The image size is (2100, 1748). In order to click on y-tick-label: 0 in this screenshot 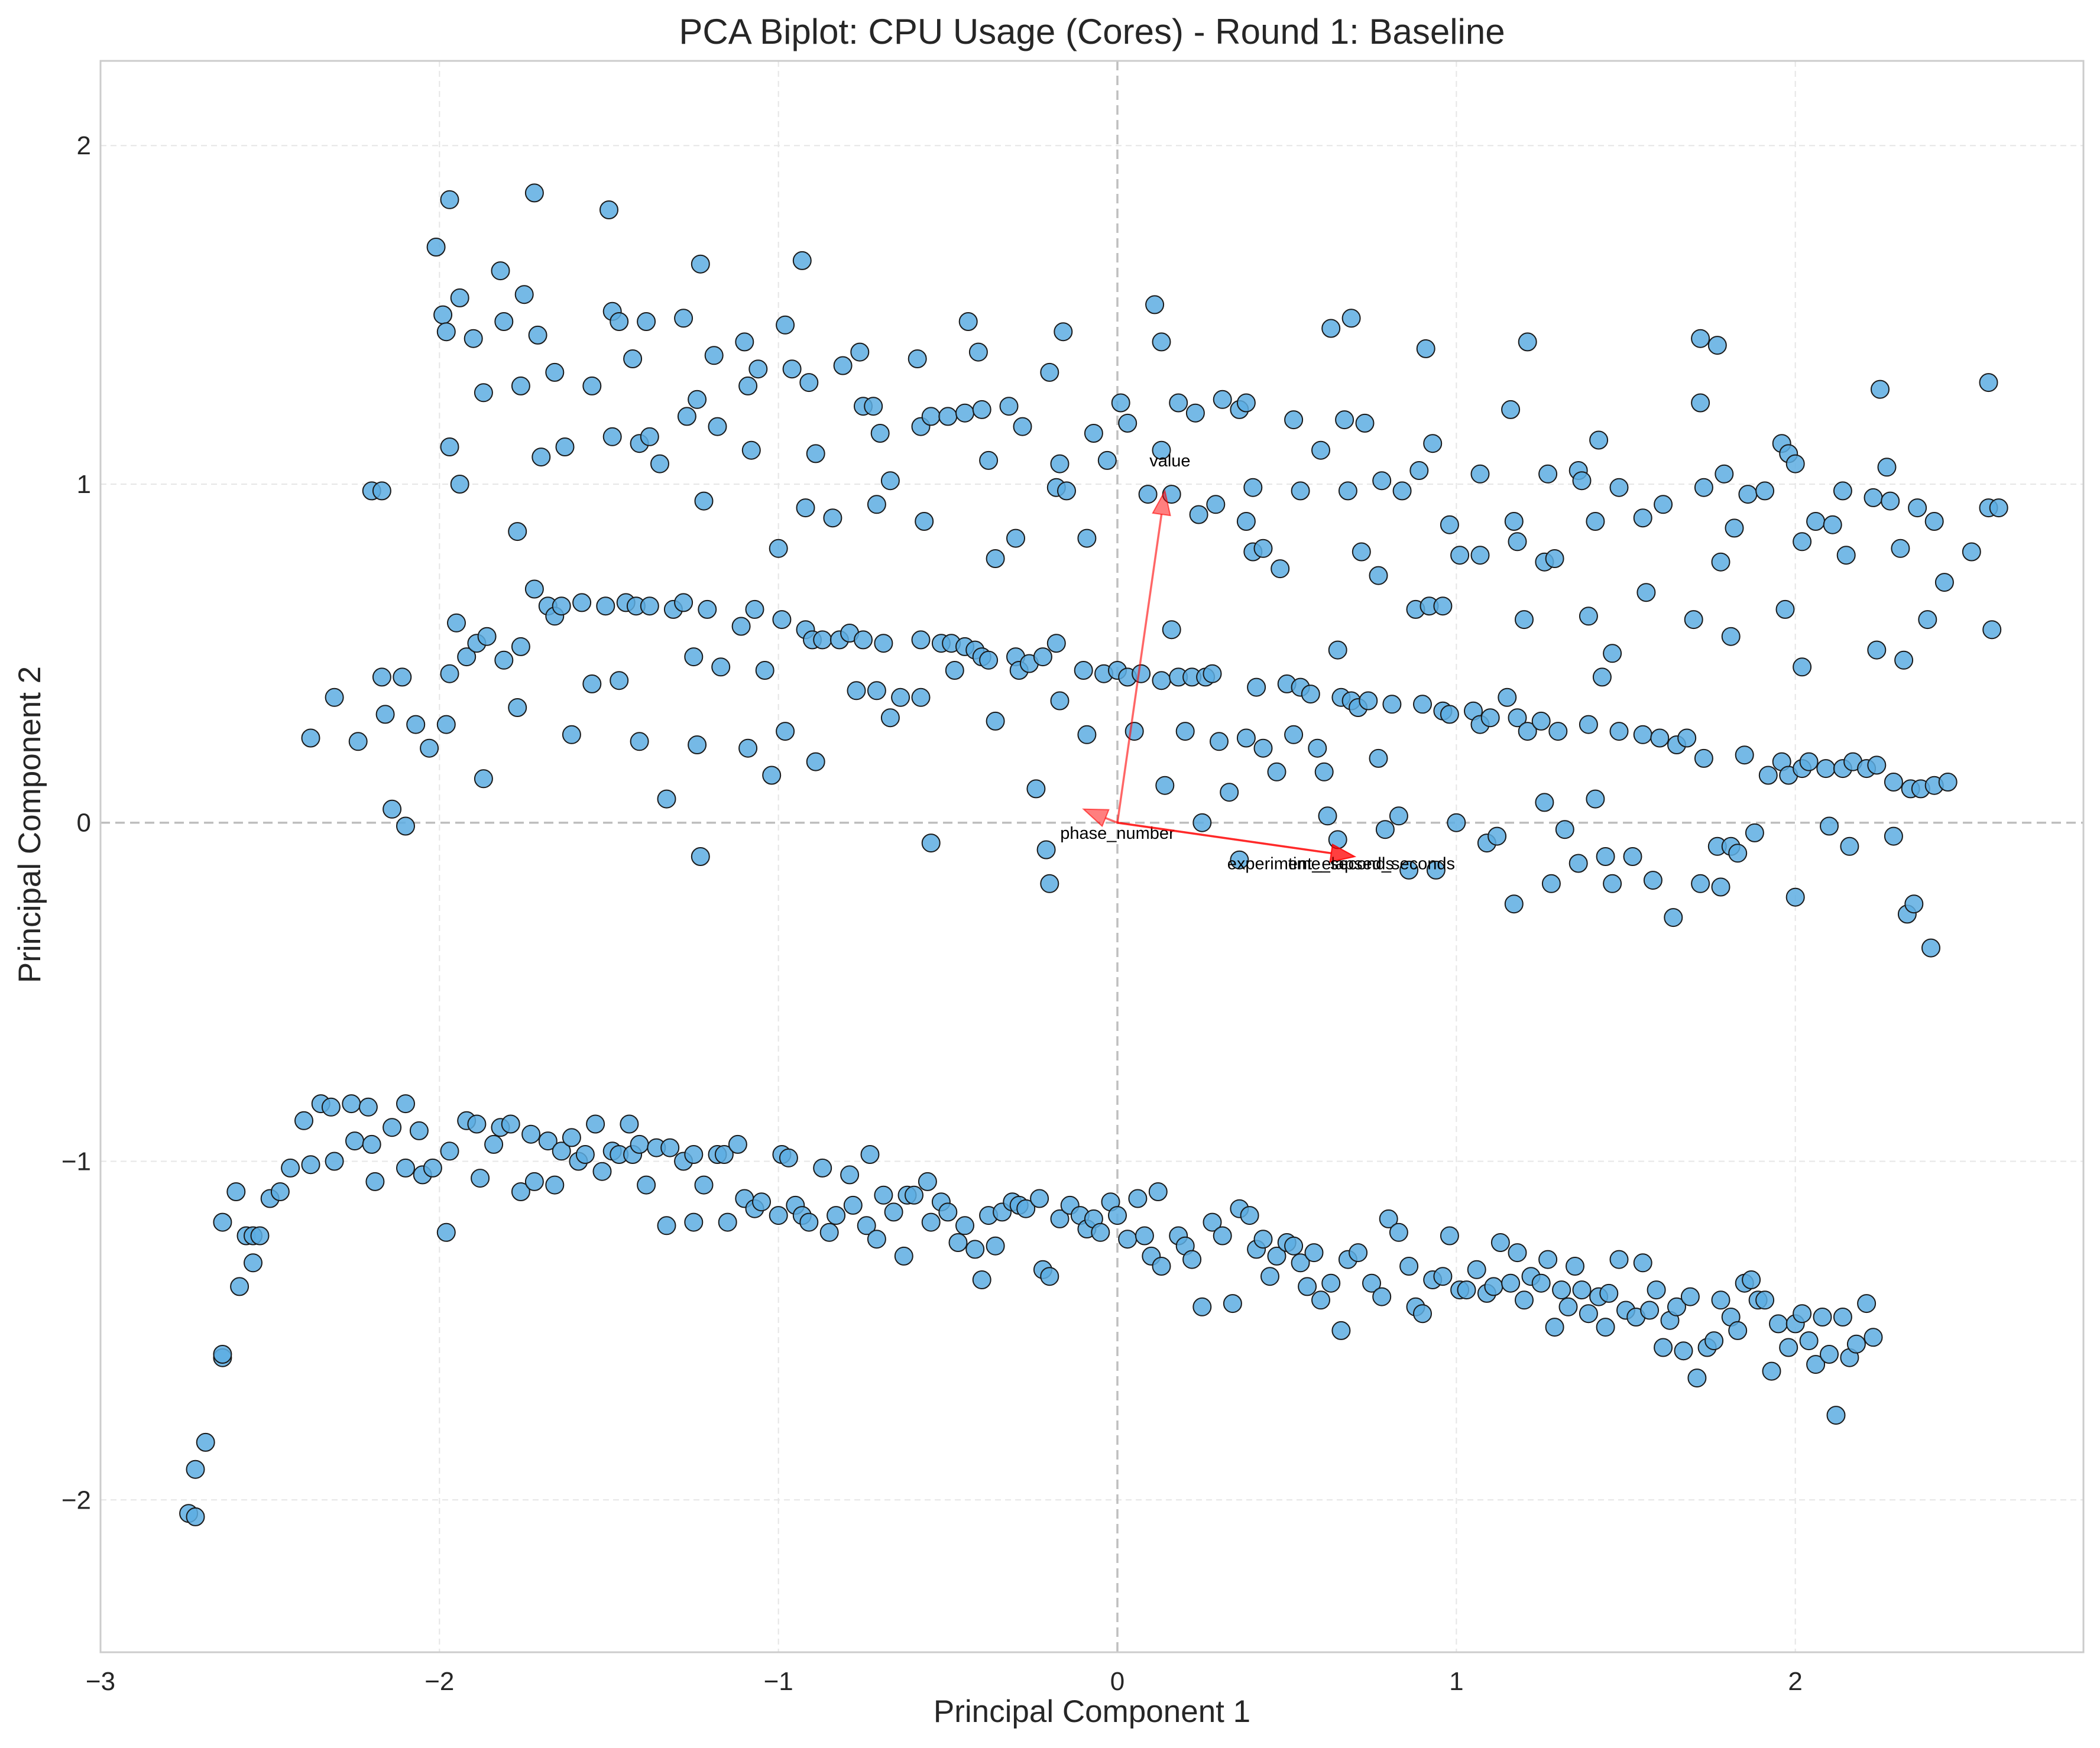, I will do `click(84, 824)`.